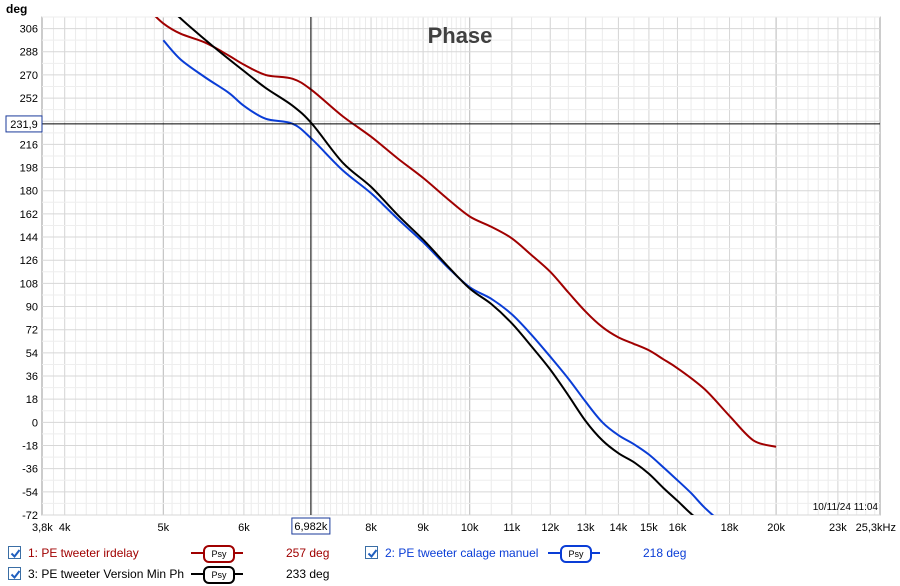 The height and width of the screenshot is (586, 900). Describe the element at coordinates (308, 553) in the screenshot. I see `legend-value-1: 257 deg` at that location.